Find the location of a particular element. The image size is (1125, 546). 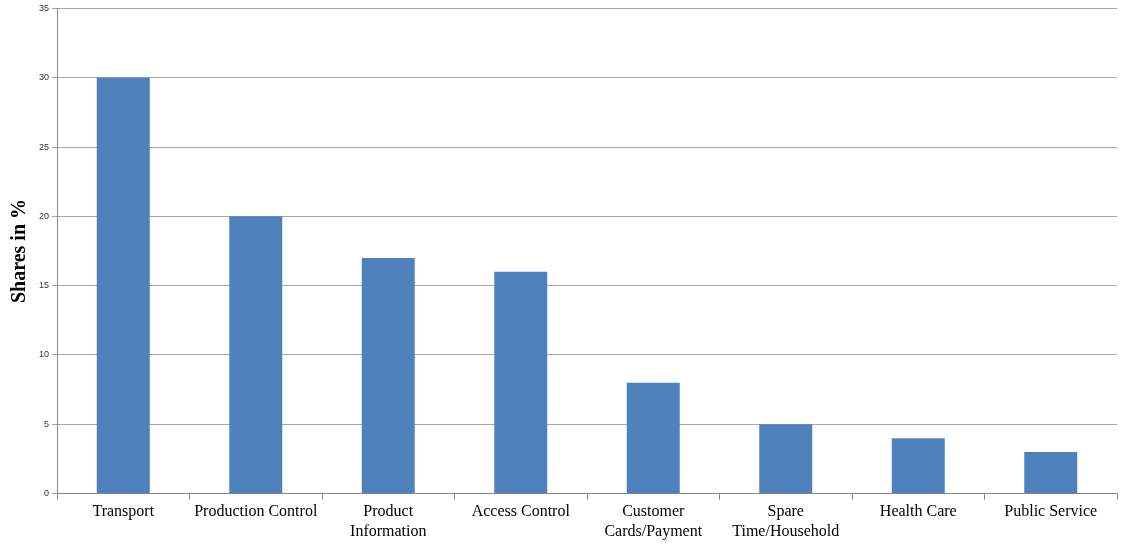

y-tick-label: 10 is located at coordinates (44, 354).